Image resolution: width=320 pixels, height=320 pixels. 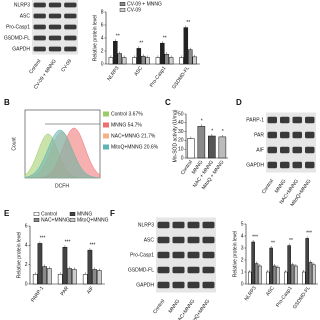 I want to click on y-axis-label: Relative protein level, so click(x=95, y=38).